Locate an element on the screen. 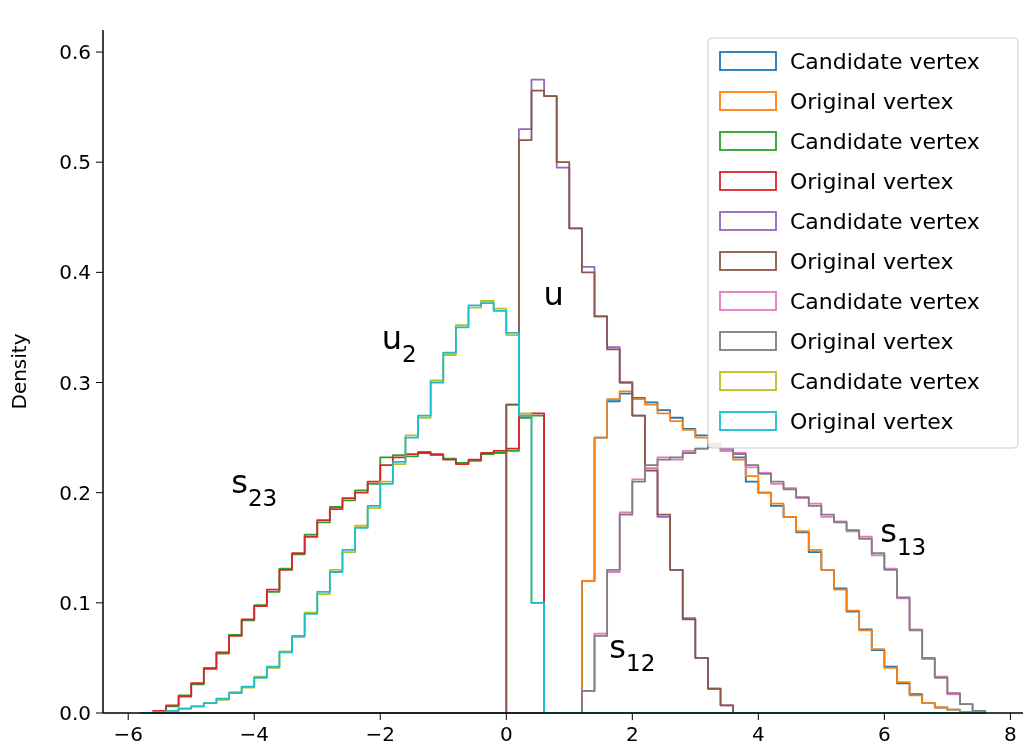 Image resolution: width=1036 pixels, height=754 pixels. x-tick-label: −6 is located at coordinates (128, 734).